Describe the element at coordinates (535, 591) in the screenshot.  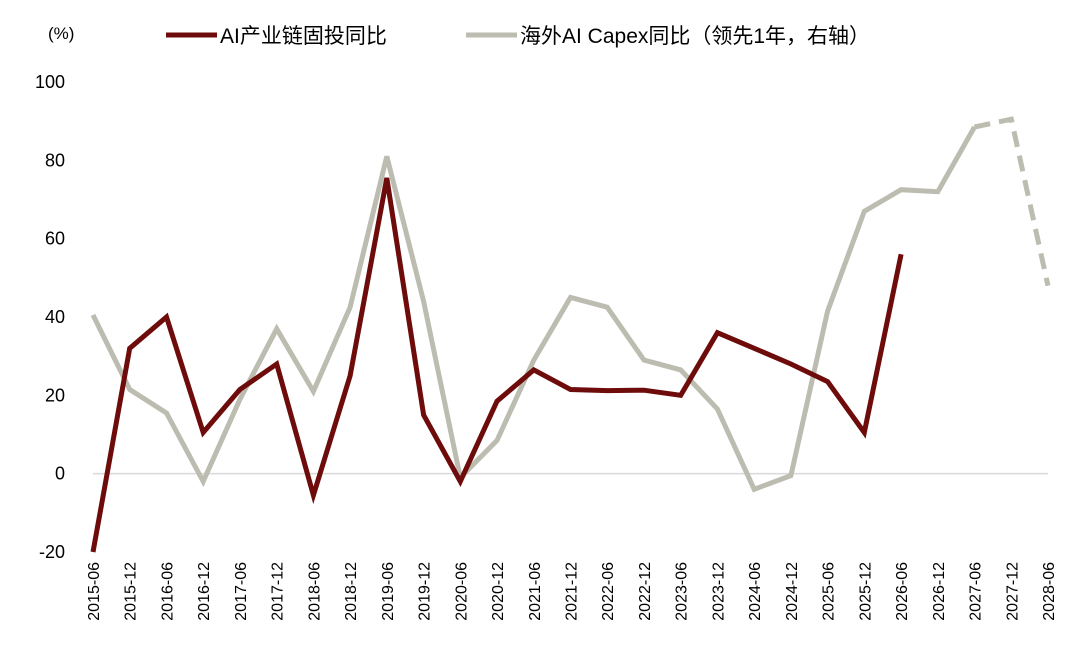
I see `x-tick-label: 2021-06` at that location.